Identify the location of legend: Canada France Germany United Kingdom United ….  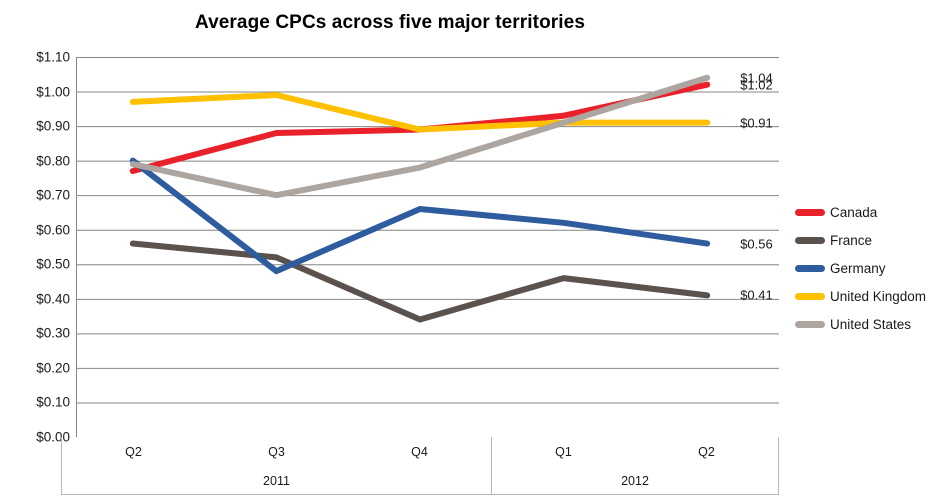
(867, 268).